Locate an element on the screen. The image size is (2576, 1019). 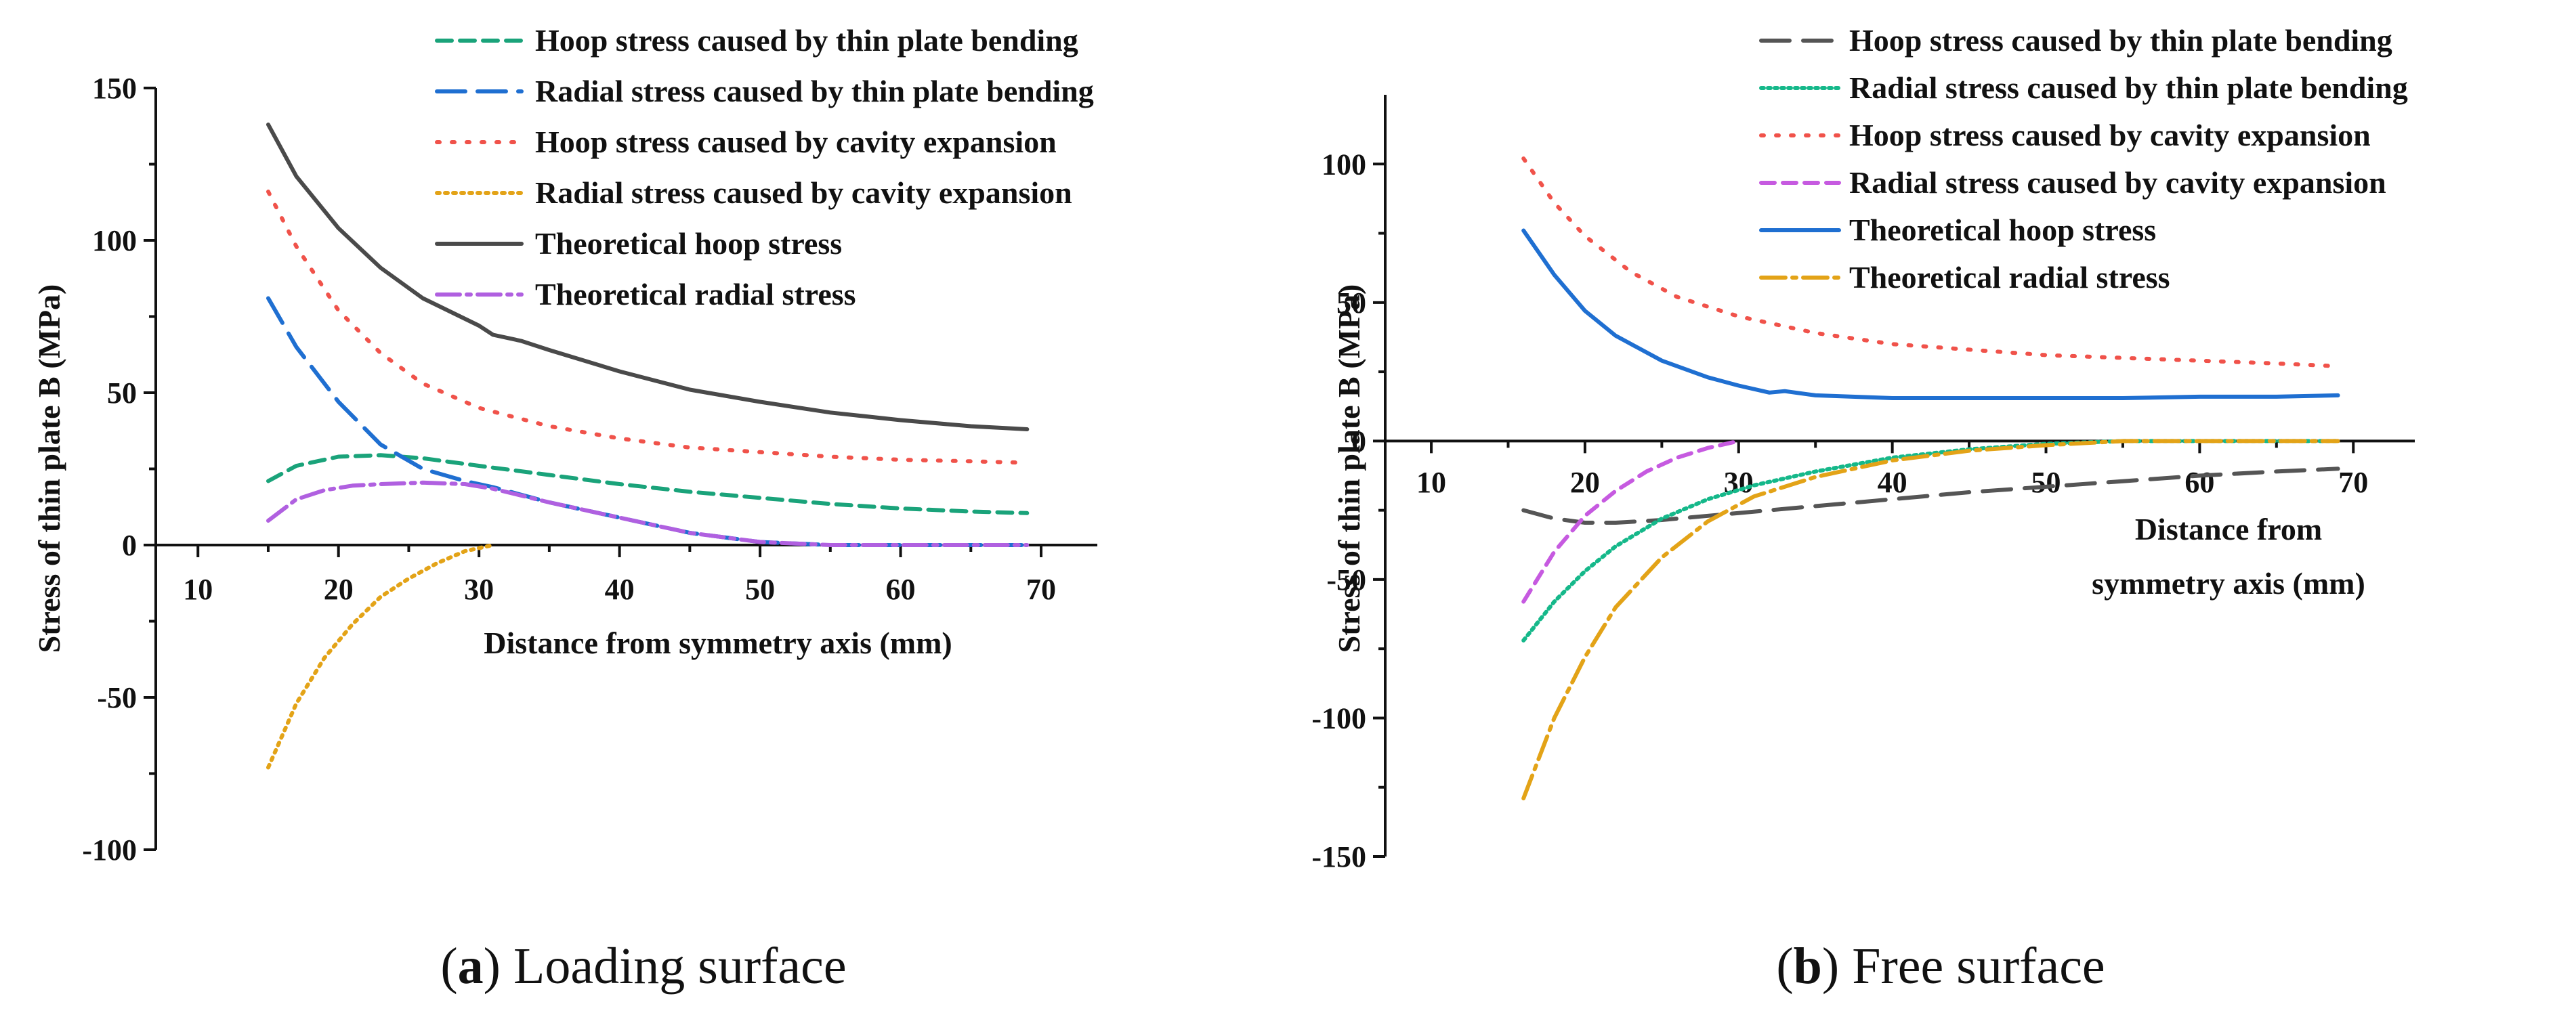
caption-title: Free surface is located at coordinates (1978, 966).